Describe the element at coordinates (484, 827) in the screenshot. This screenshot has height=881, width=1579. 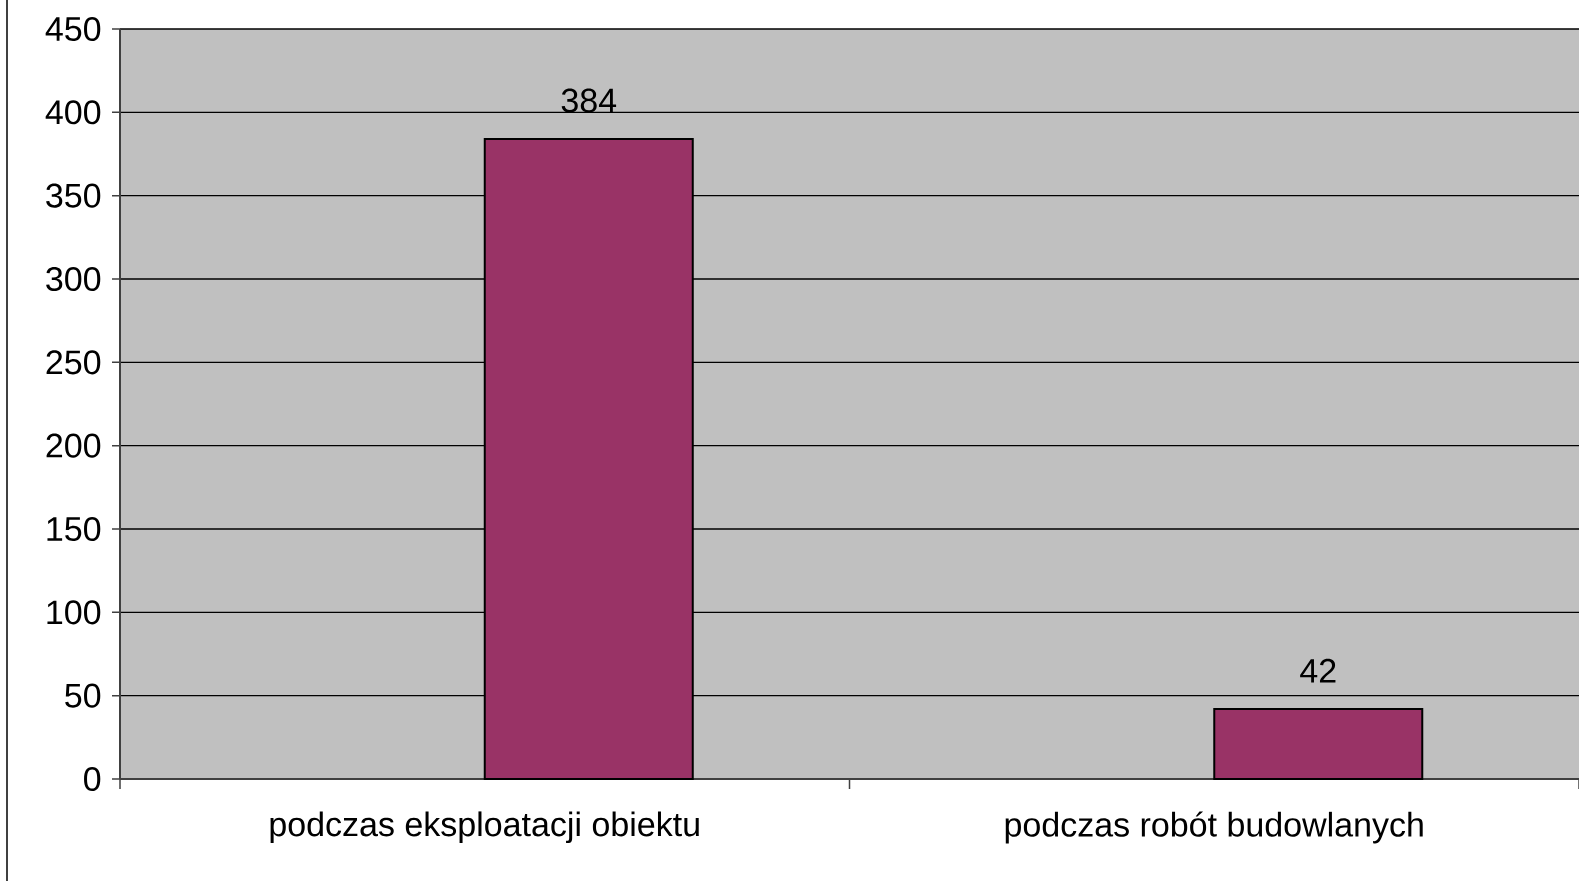
I see `x-tick-label: podczas eksploatacji obiektu` at that location.